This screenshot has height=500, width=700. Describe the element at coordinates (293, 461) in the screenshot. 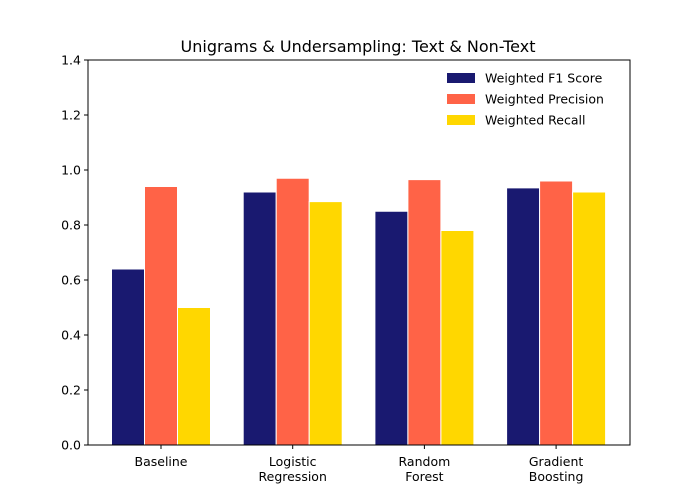

I see `x-tick-label: Logistic` at that location.